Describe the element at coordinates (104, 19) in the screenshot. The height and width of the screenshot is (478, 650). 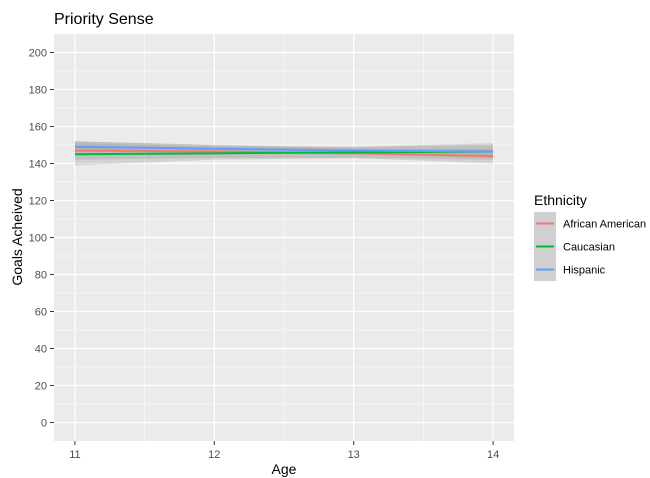
I see `chart-title: Priority Sense` at that location.